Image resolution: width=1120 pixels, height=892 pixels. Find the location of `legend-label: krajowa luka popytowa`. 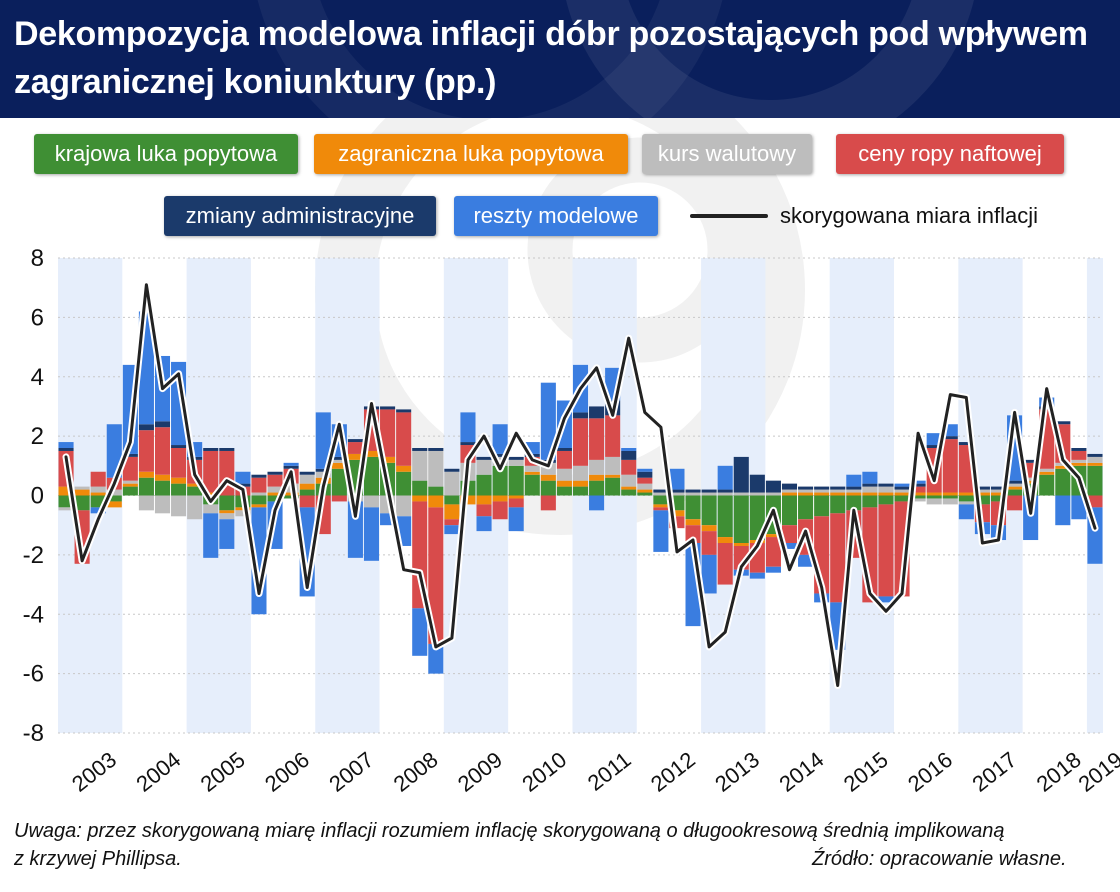

legend-label: krajowa luka popytowa is located at coordinates (166, 153).